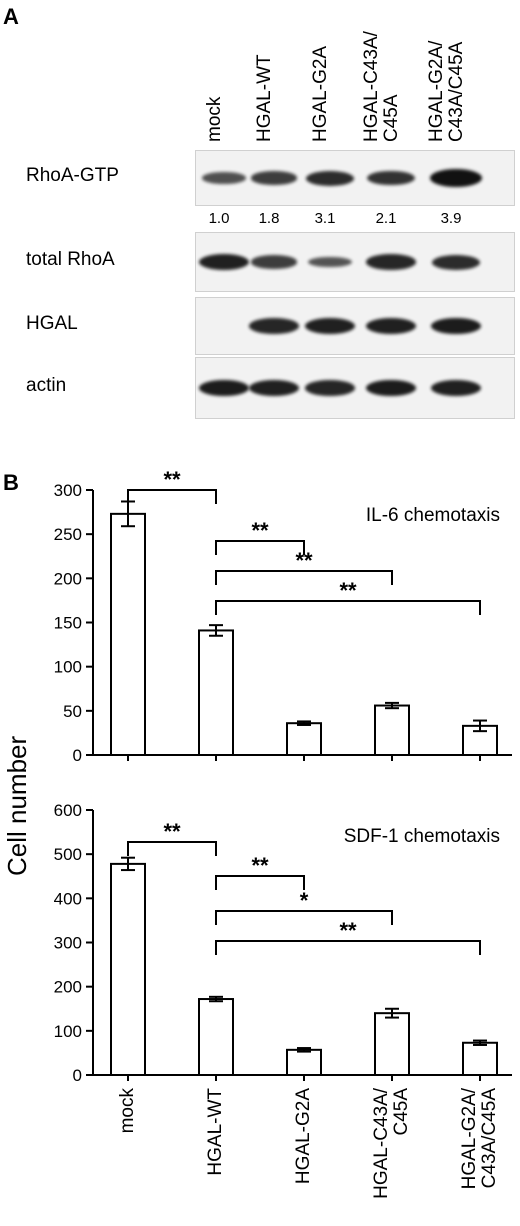 Image resolution: width=520 pixels, height=1226 pixels. I want to click on quant-value: 3.9, so click(451, 218).